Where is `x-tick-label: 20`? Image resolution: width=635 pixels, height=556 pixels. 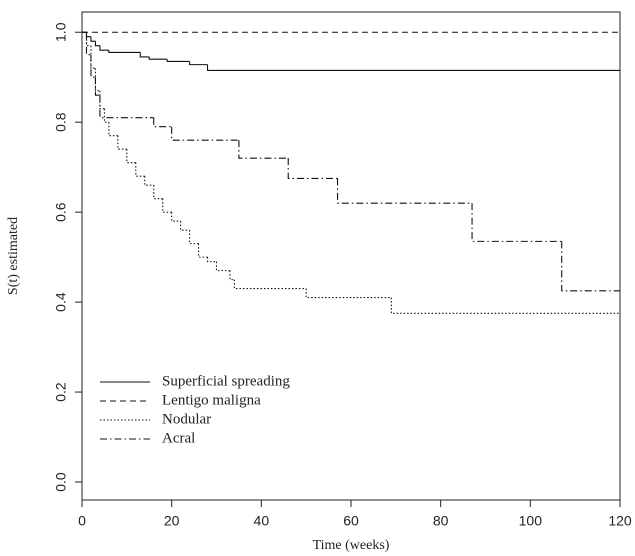
x-tick-label: 20 is located at coordinates (172, 521).